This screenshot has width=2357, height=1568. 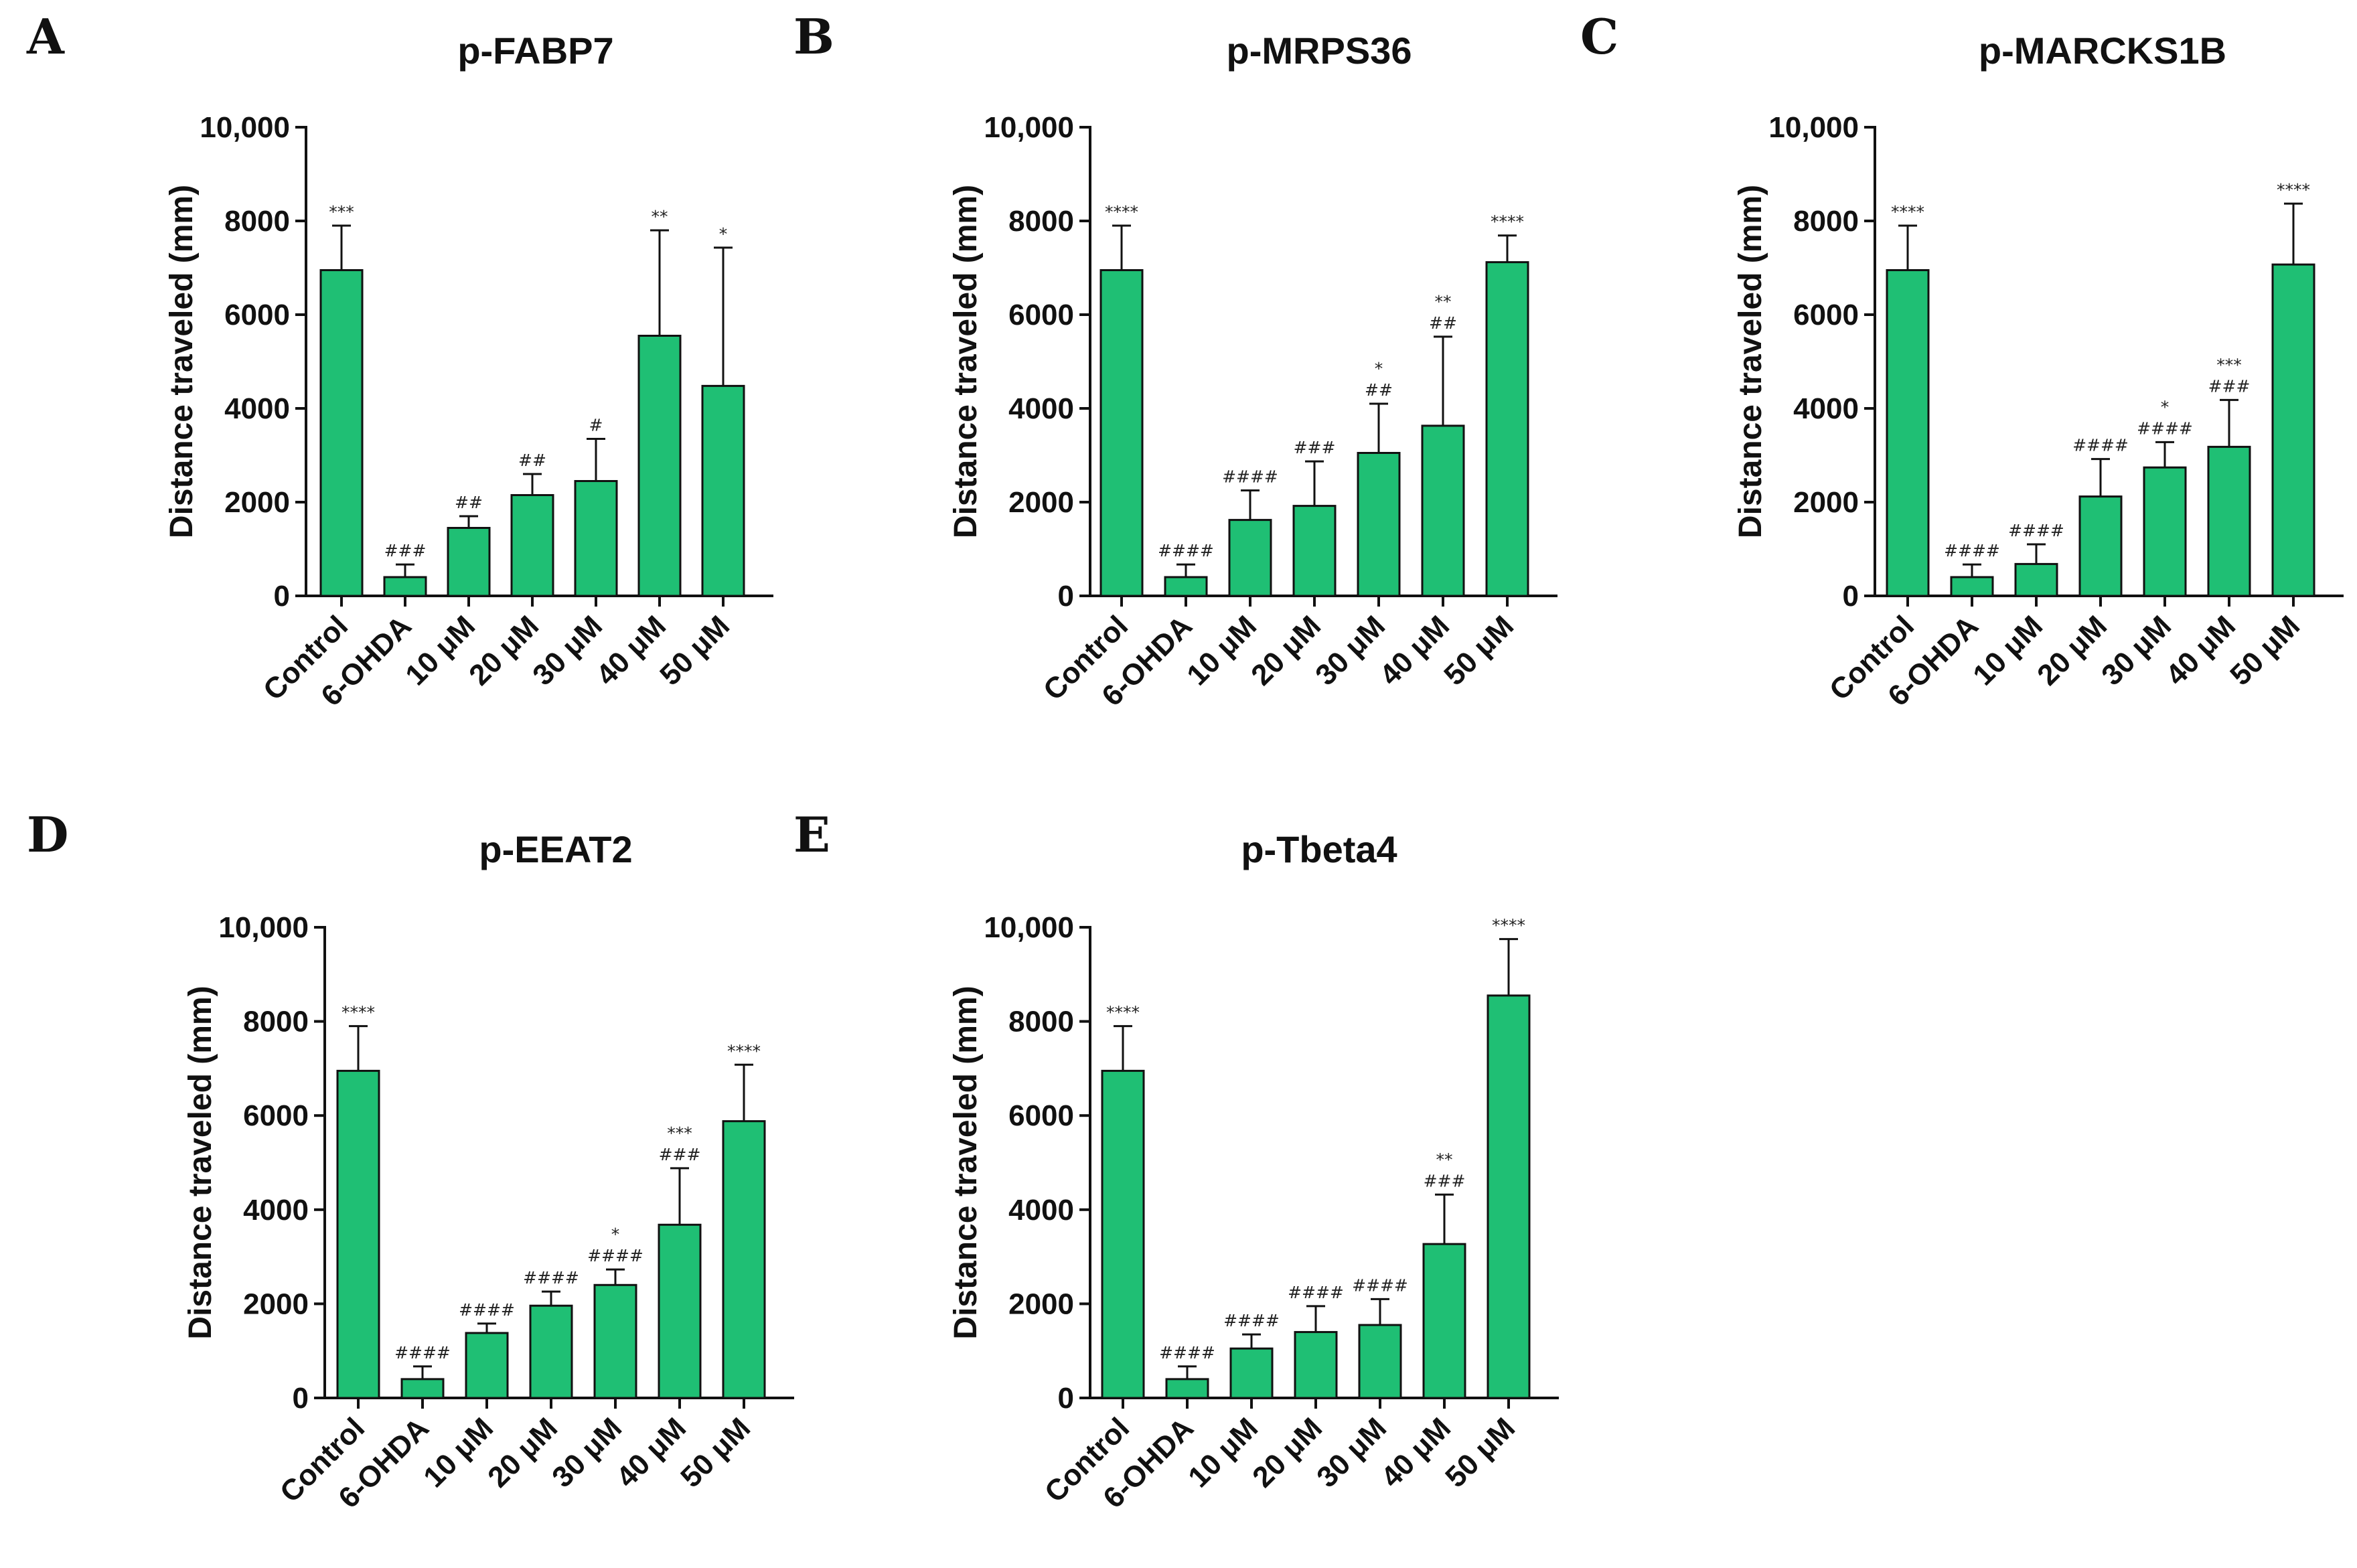 What do you see at coordinates (47, 834) in the screenshot?
I see `panel-letter: D` at bounding box center [47, 834].